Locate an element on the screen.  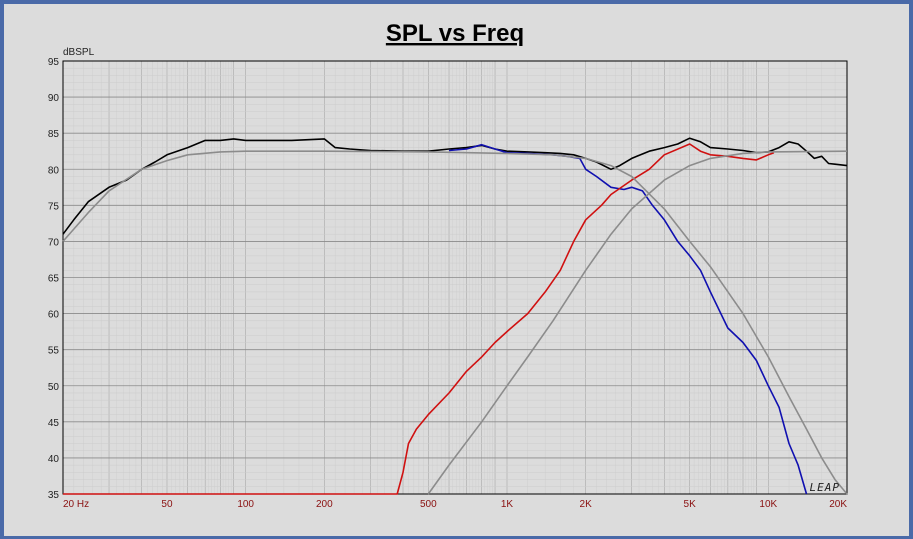
x-tick-label: 50 is located at coordinates (167, 504).